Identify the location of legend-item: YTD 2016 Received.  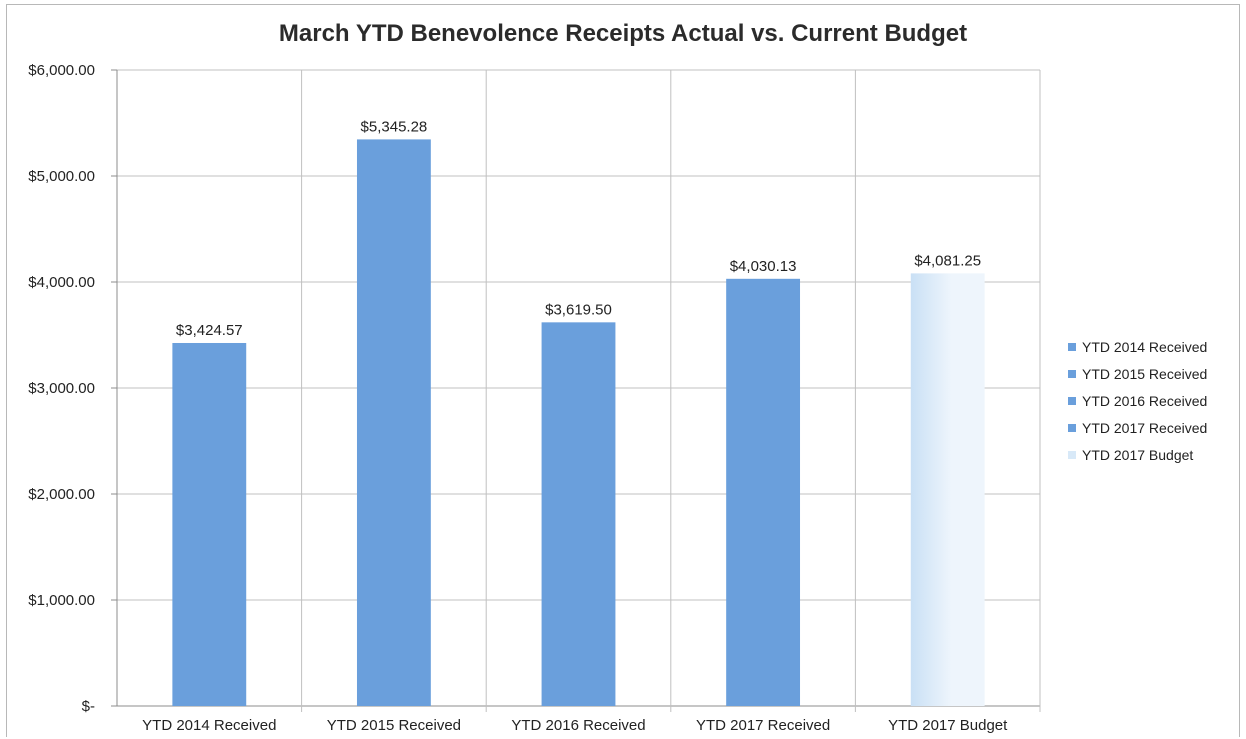
(1137, 400).